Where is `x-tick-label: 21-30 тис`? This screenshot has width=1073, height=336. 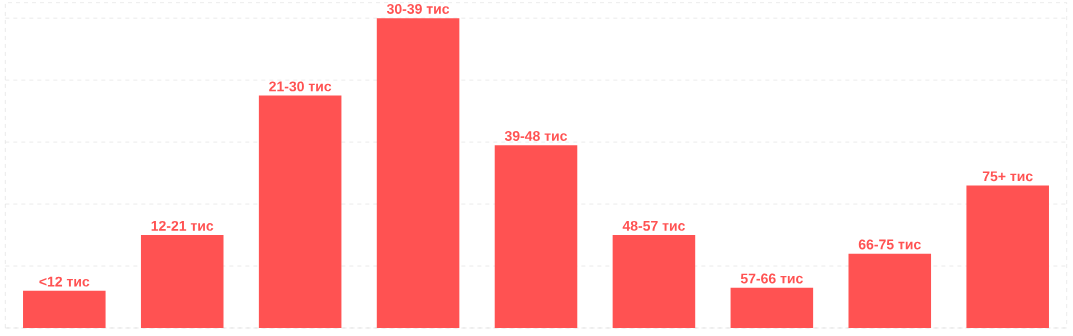
x-tick-label: 21-30 тис is located at coordinates (300, 86).